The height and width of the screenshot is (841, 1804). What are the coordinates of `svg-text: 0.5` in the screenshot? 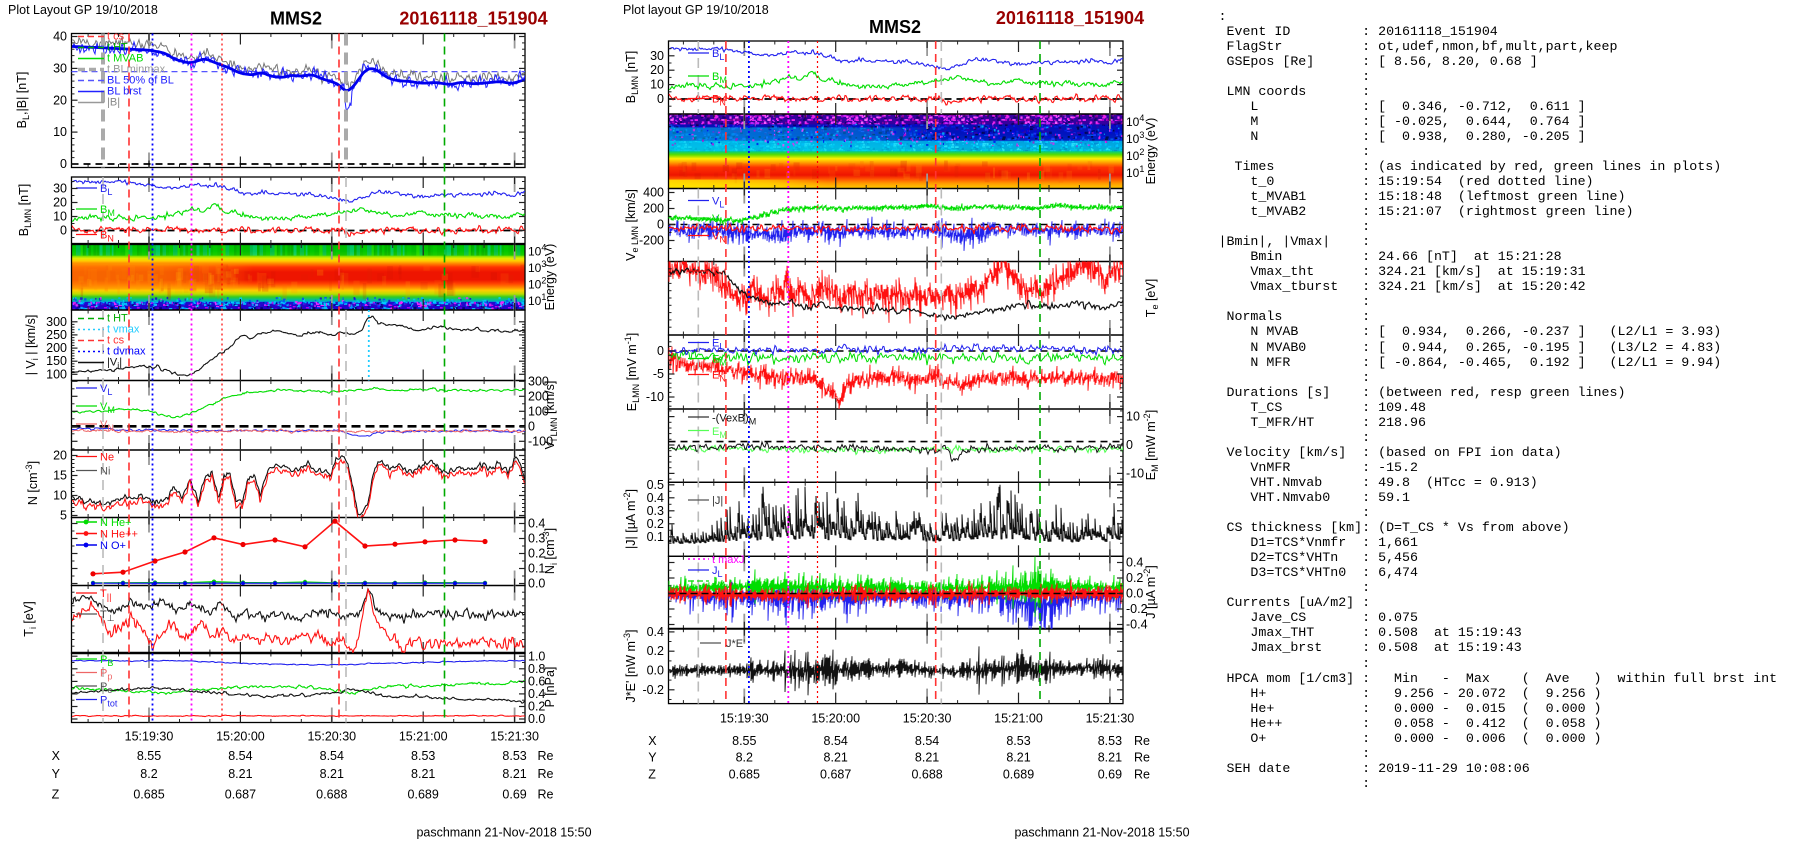 It's located at (655, 485).